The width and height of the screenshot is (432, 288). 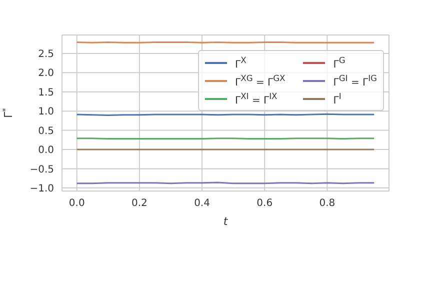 I want to click on legend-label: Γ$^{X}$, so click(x=240, y=62).